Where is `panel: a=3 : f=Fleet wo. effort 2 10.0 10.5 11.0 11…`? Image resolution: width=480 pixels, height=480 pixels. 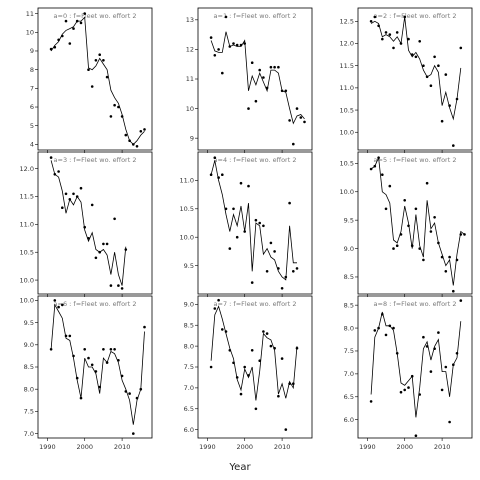 panel: a=3 : f=Fleet wo. effort 2 10.0 10.5 11.0 11… is located at coordinates (86, 224).